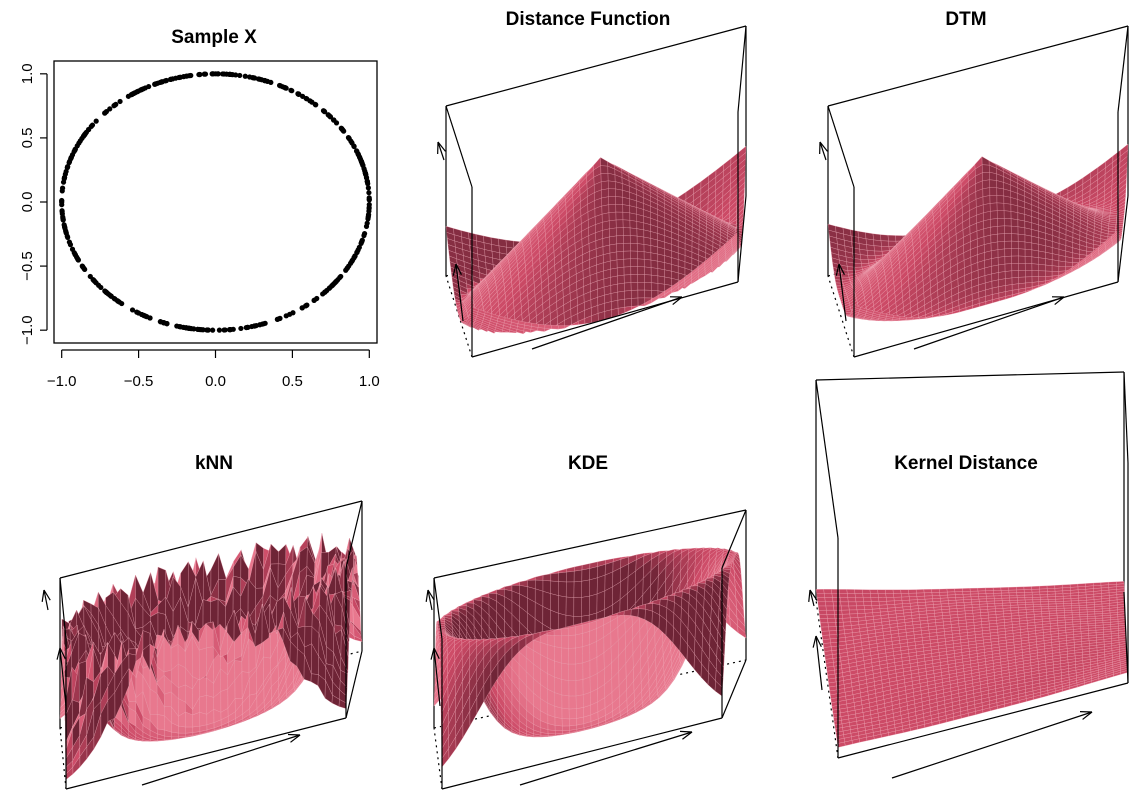  Describe the element at coordinates (823, 151) in the screenshot. I see `z-axis-arrow` at that location.